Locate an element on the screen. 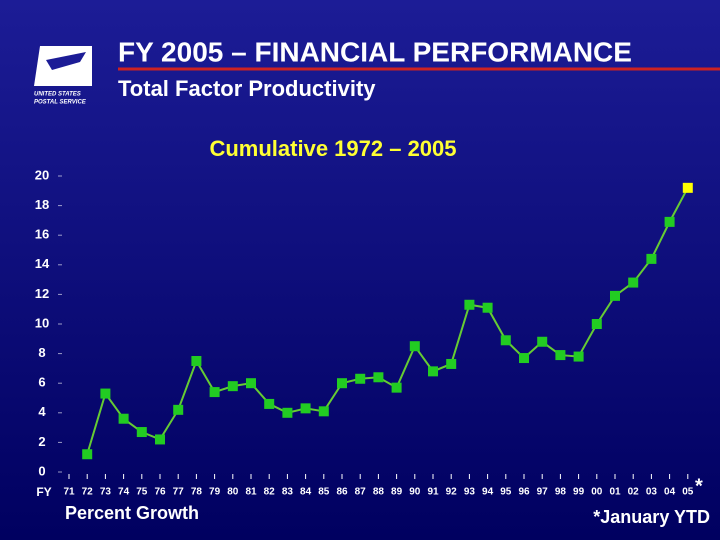 The width and height of the screenshot is (720, 540). footnote: *January YTD is located at coordinates (651, 517).